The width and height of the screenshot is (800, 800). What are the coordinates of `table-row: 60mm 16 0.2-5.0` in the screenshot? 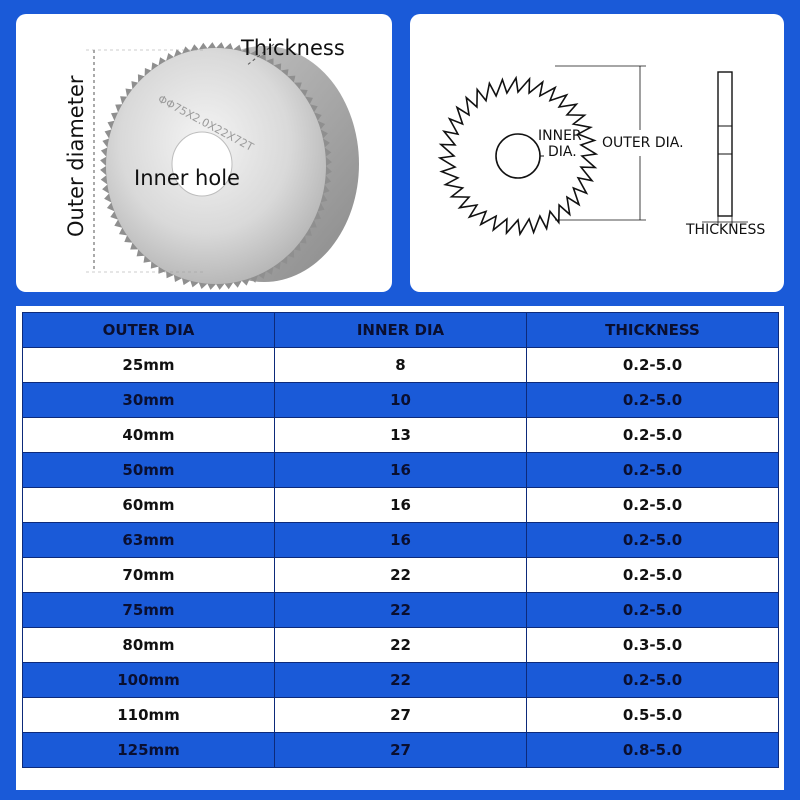 It's located at (400, 505).